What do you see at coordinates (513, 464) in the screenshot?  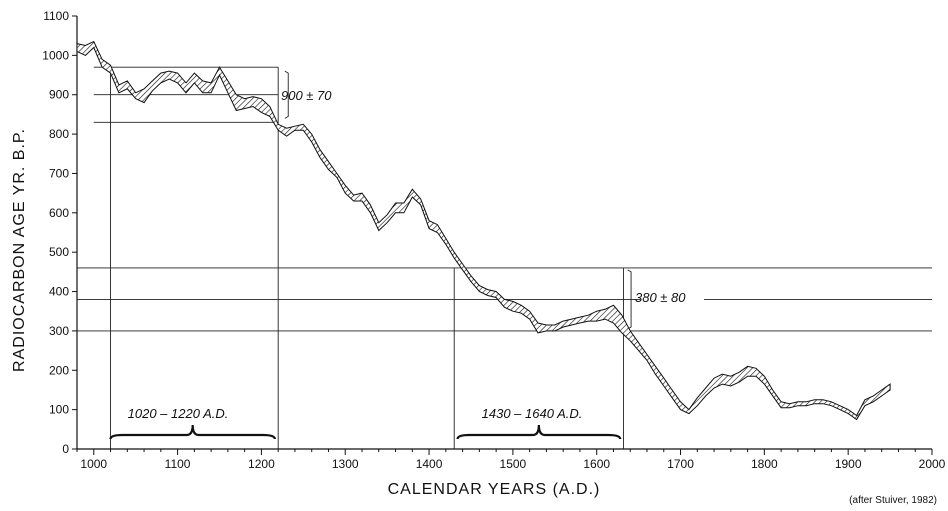 I see `x-tick-label: 1500` at bounding box center [513, 464].